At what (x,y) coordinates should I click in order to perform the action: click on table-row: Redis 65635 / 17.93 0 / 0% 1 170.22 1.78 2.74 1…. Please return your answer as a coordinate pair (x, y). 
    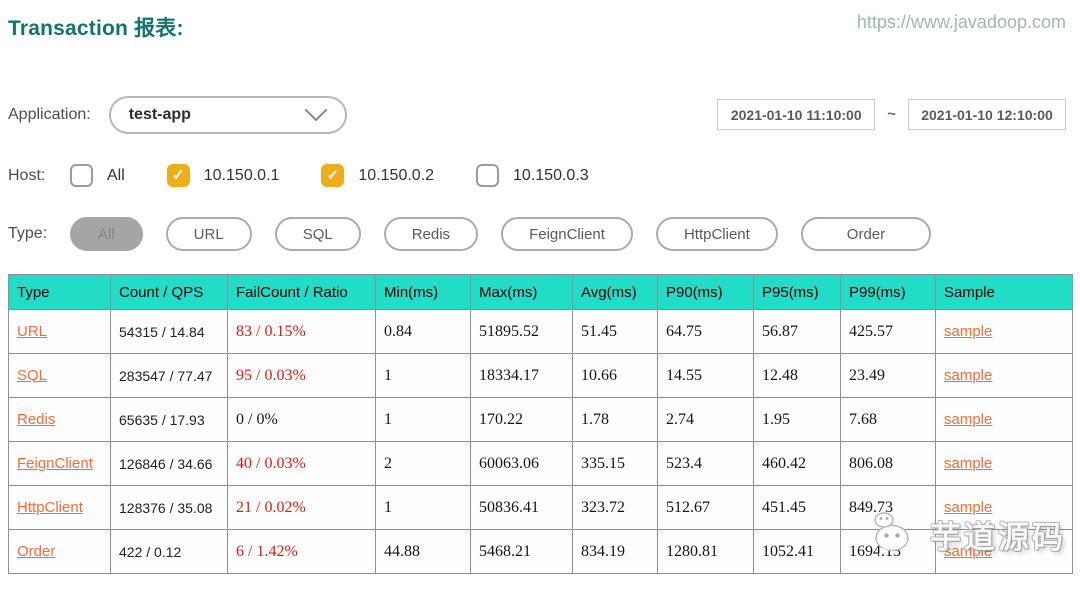
    Looking at the image, I should click on (540, 419).